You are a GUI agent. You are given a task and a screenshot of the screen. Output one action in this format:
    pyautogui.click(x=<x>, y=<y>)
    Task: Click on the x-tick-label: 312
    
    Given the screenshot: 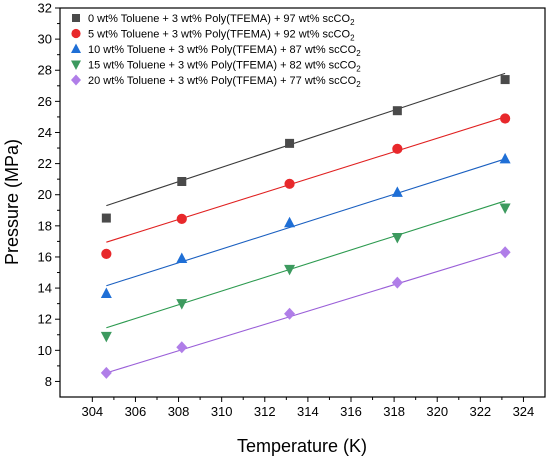 What is the action you would take?
    pyautogui.click(x=265, y=411)
    